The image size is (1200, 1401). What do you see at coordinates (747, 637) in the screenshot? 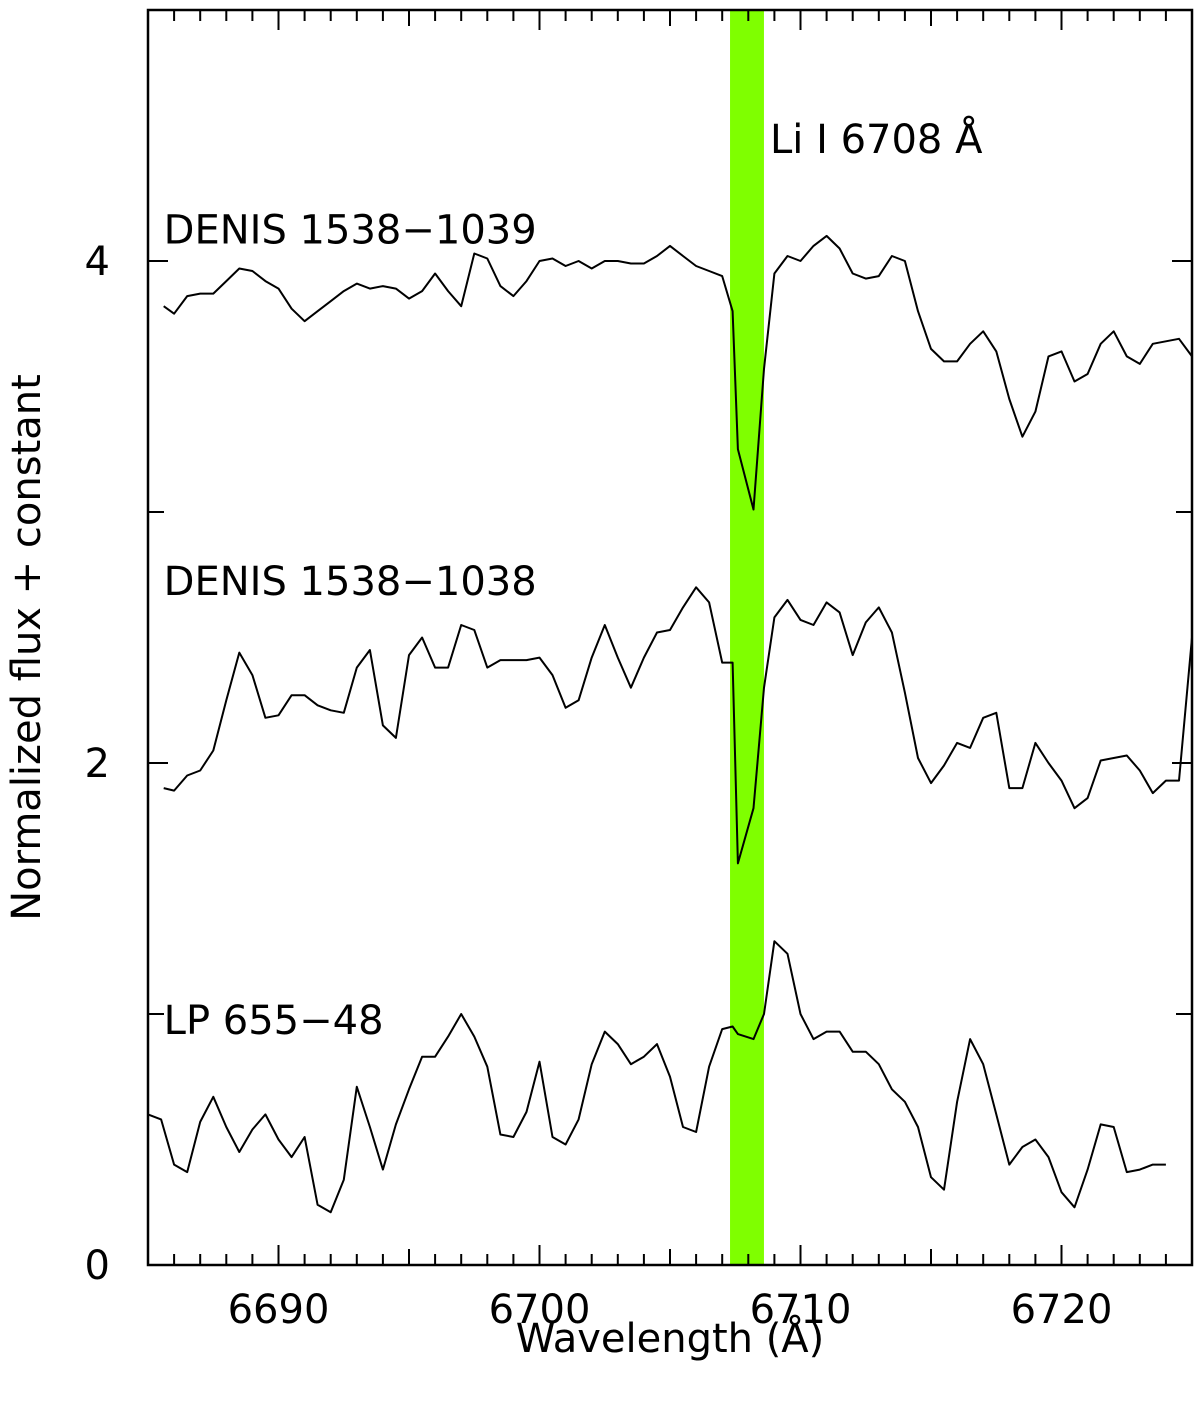
I see `highlight-band` at bounding box center [747, 637].